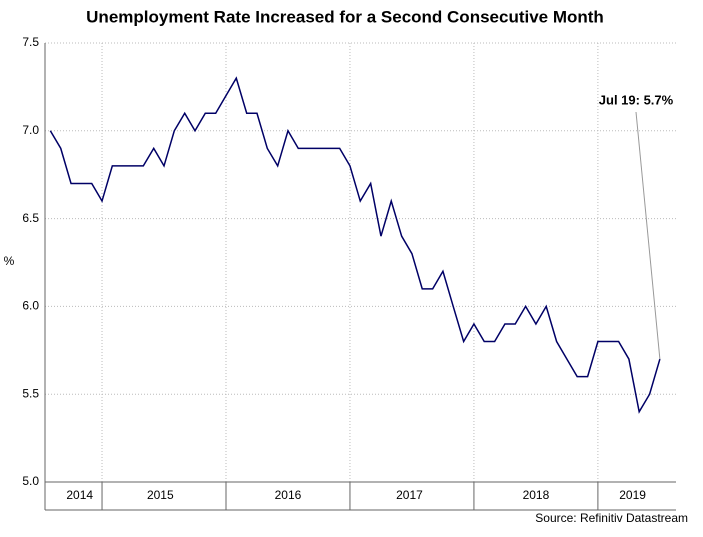  Describe the element at coordinates (30, 306) in the screenshot. I see `y-tick-label: 6.0` at that location.